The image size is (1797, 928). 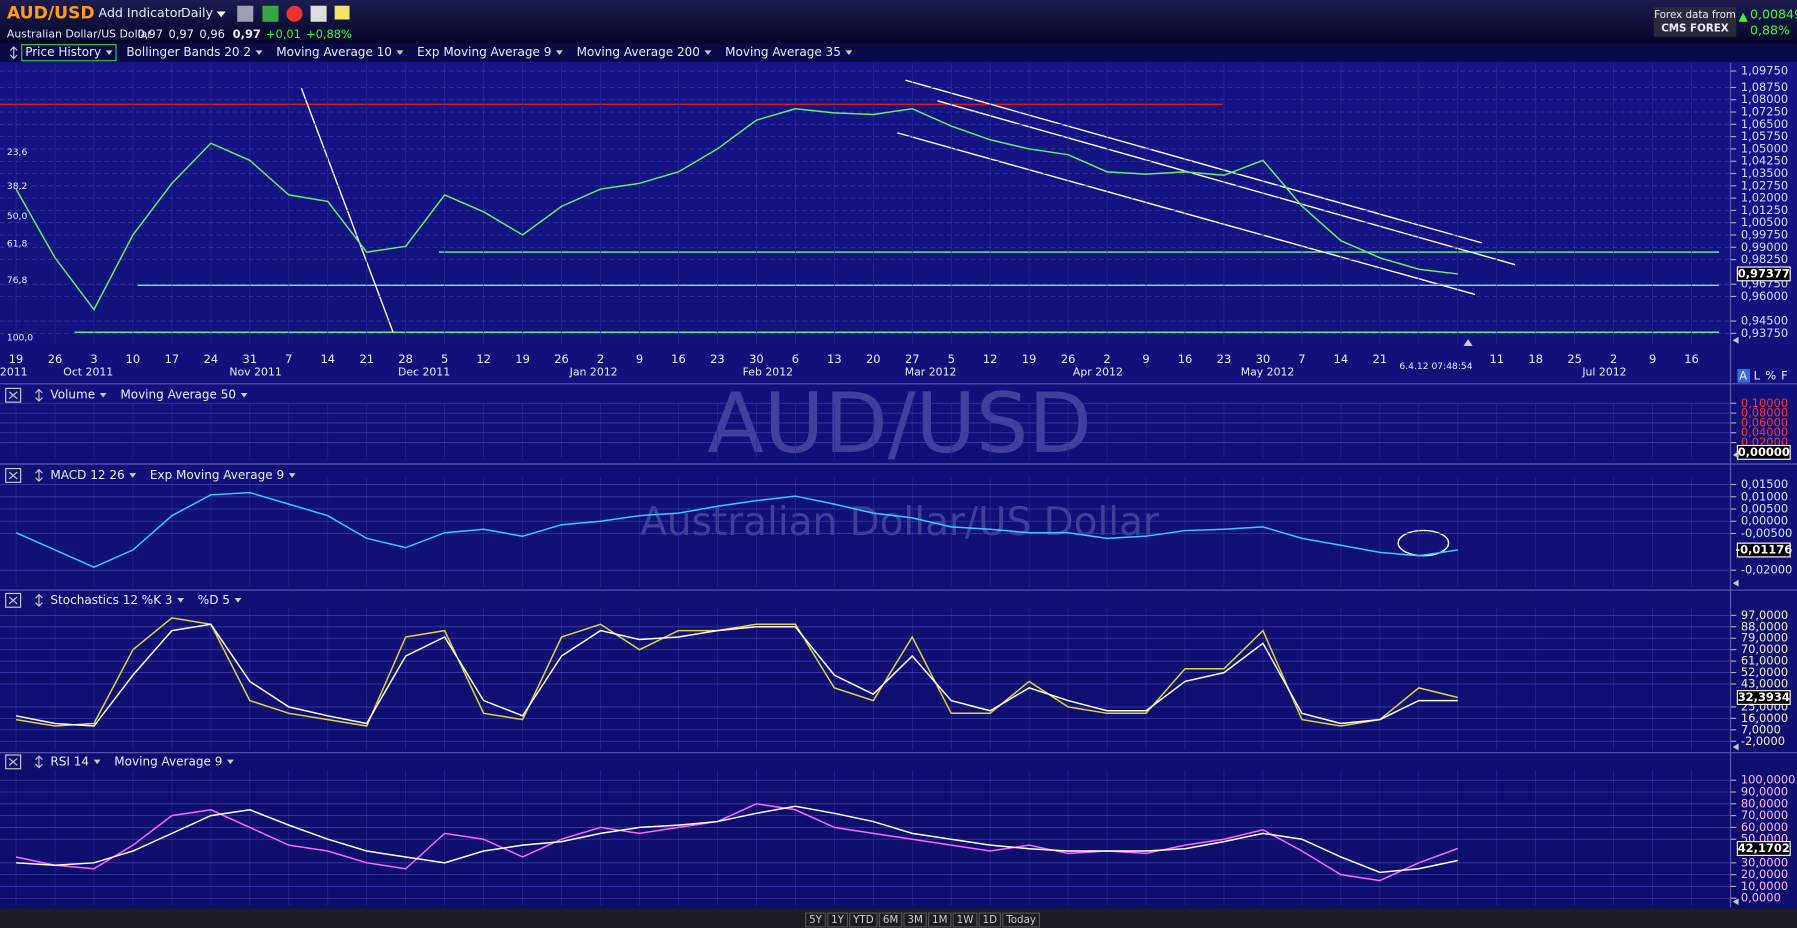 What do you see at coordinates (79, 33) in the screenshot?
I see `instrument: Australian Dollar/US Dollar` at bounding box center [79, 33].